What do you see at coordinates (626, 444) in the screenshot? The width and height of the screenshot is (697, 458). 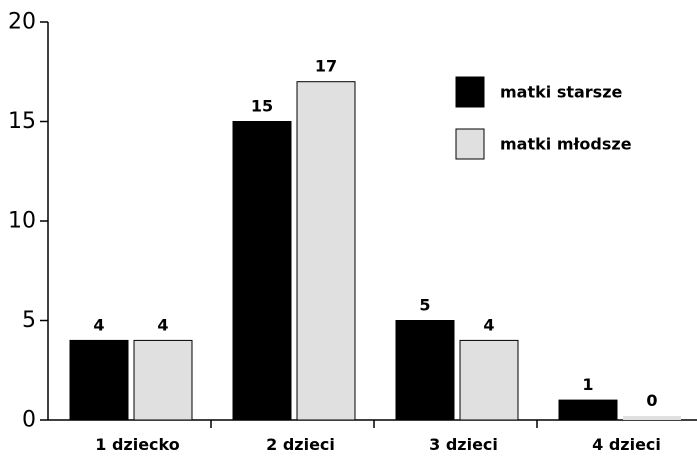 I see `category-label: 4 dzieci` at bounding box center [626, 444].